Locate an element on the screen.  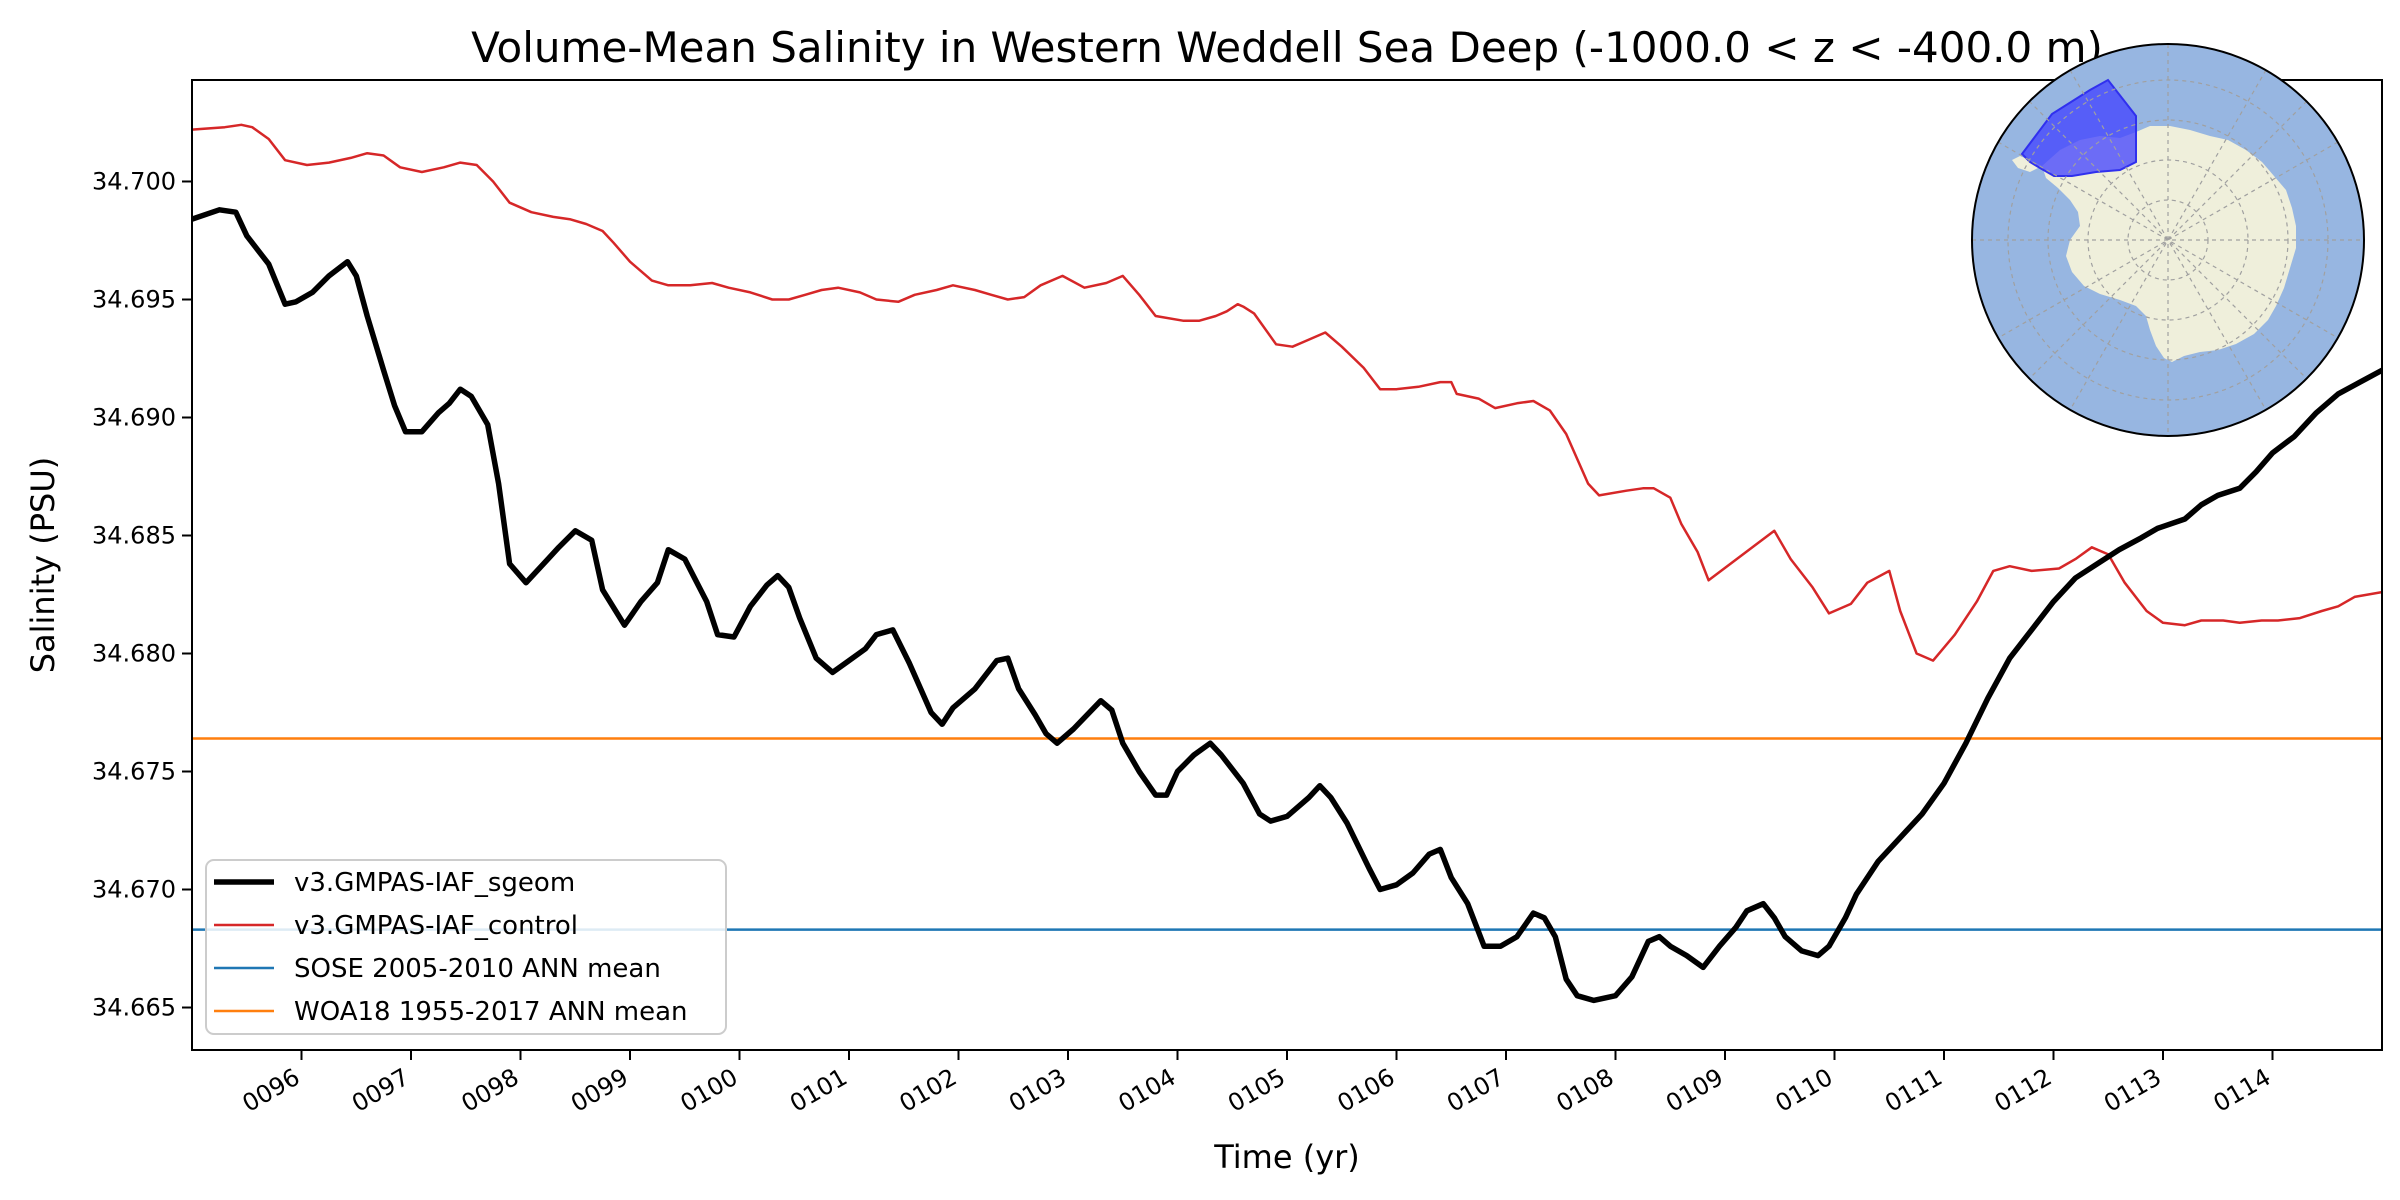
x-axis-label: Time (yr) is located at coordinates (1286, 1157).